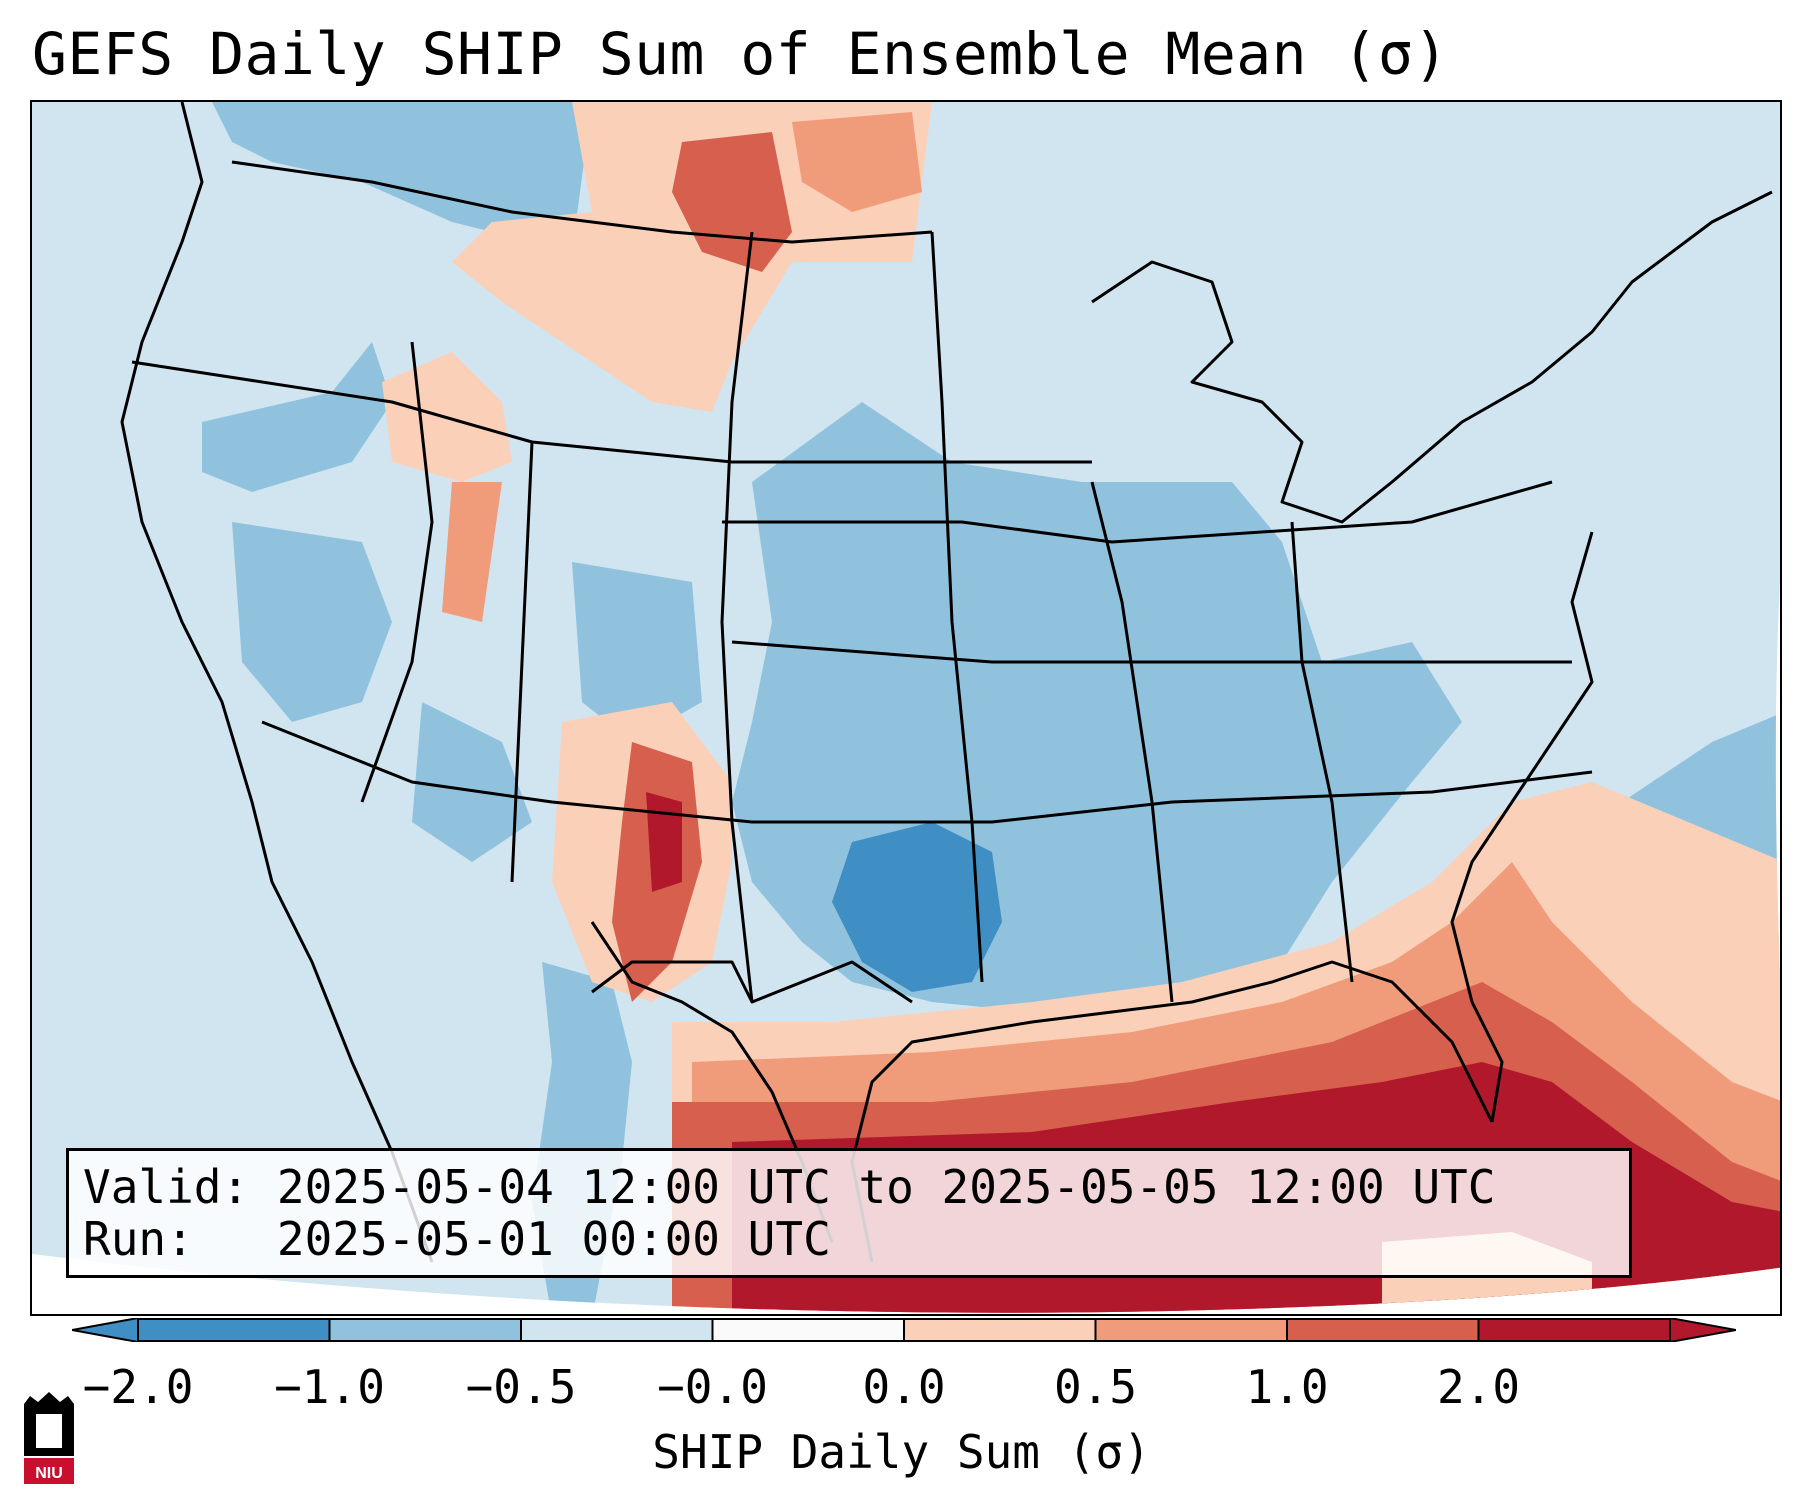  I want to click on logo-band, so click(49, 1471).